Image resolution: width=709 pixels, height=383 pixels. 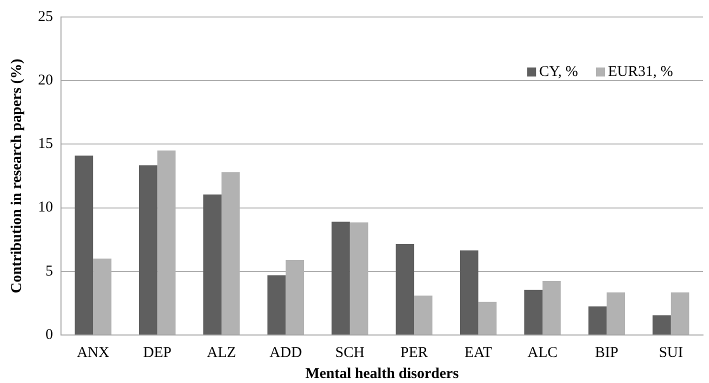 I want to click on y-tick-label: 5, so click(x=49, y=271).